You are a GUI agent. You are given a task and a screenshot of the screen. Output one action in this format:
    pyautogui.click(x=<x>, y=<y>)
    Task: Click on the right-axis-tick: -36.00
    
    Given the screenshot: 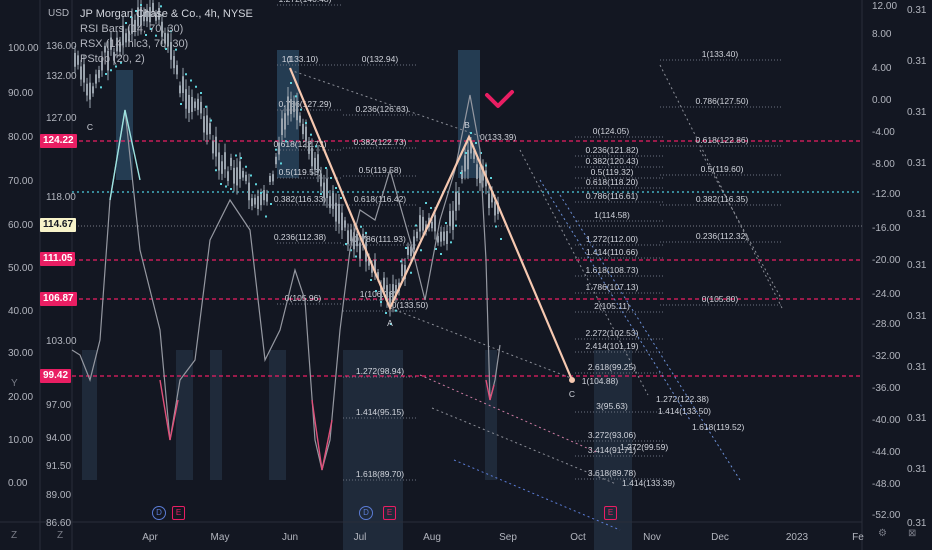 What is the action you would take?
    pyautogui.click(x=886, y=388)
    